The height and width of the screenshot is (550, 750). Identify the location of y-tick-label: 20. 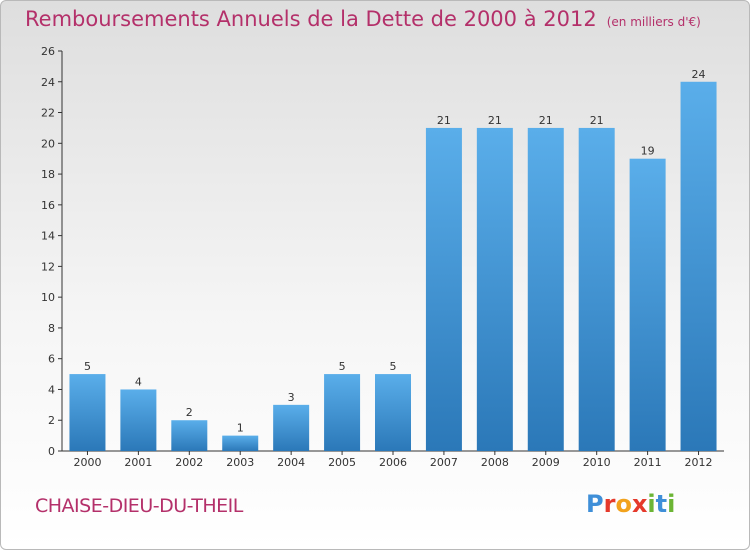
(48, 143).